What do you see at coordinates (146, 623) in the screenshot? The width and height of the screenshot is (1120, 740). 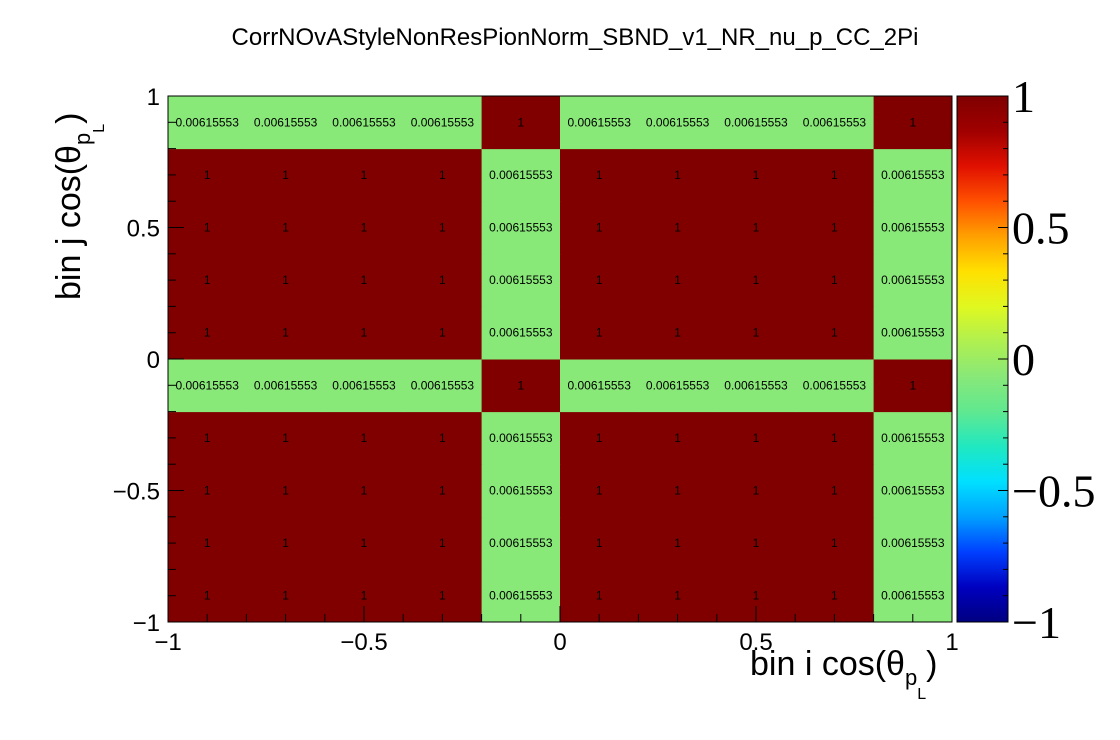 I see `y-tick-label: −1` at bounding box center [146, 623].